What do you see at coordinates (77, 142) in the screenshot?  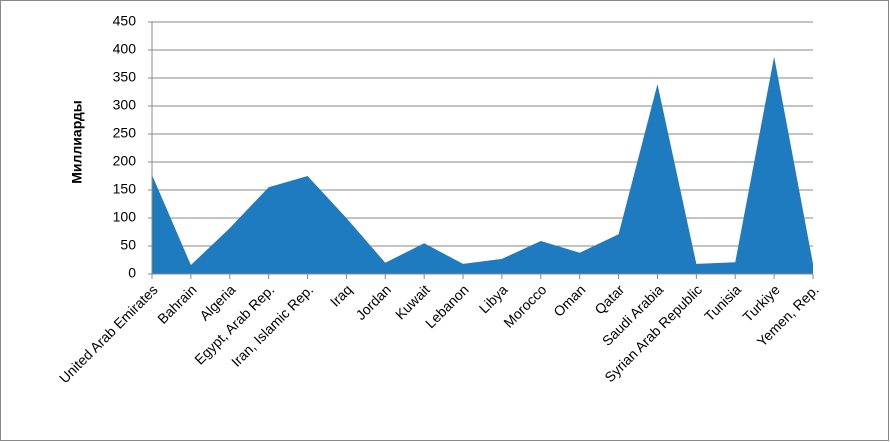 I see `y-axis-label: Миллиарды` at bounding box center [77, 142].